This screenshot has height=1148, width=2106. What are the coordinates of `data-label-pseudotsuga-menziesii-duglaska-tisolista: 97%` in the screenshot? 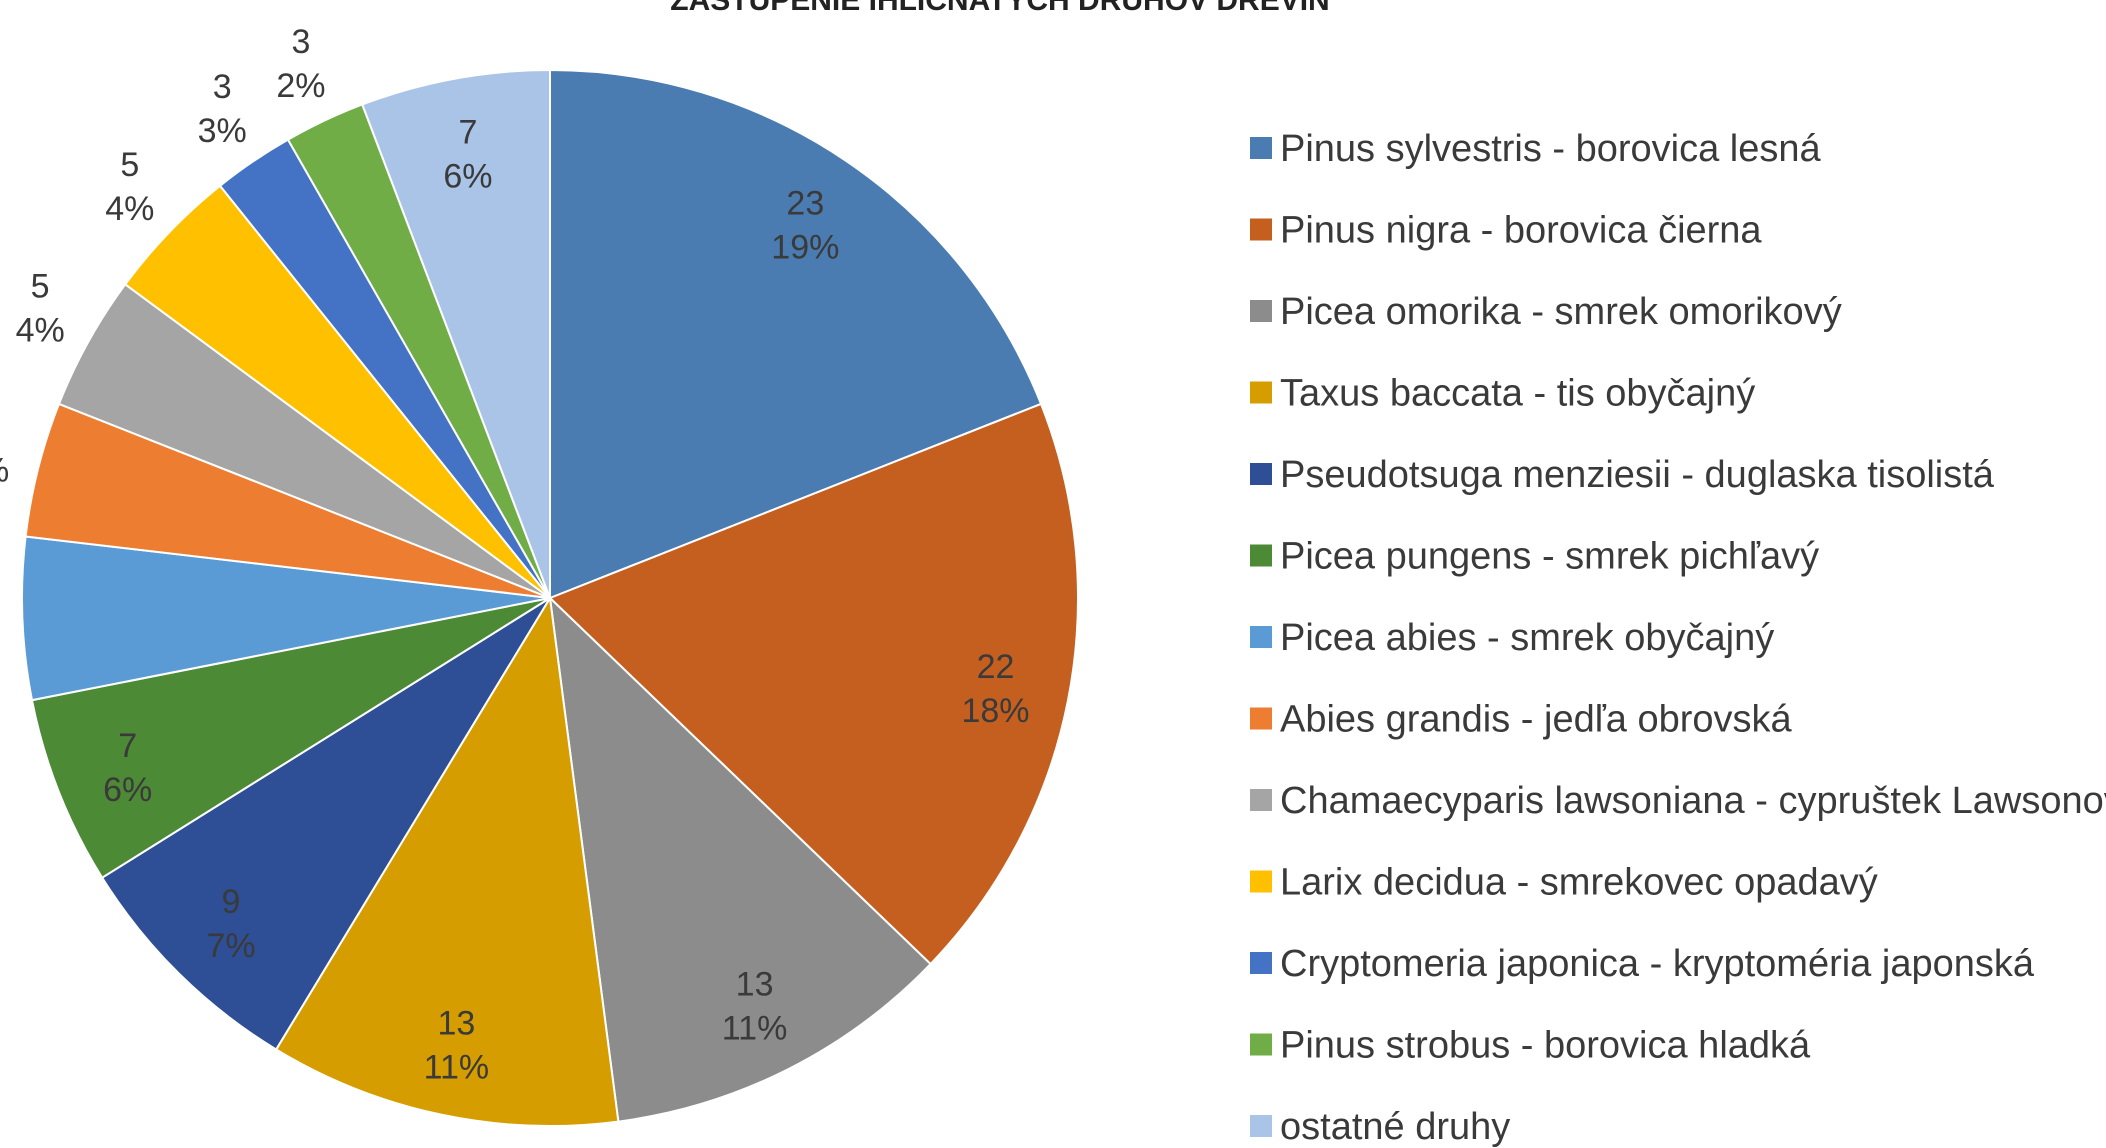 It's located at (230, 924).